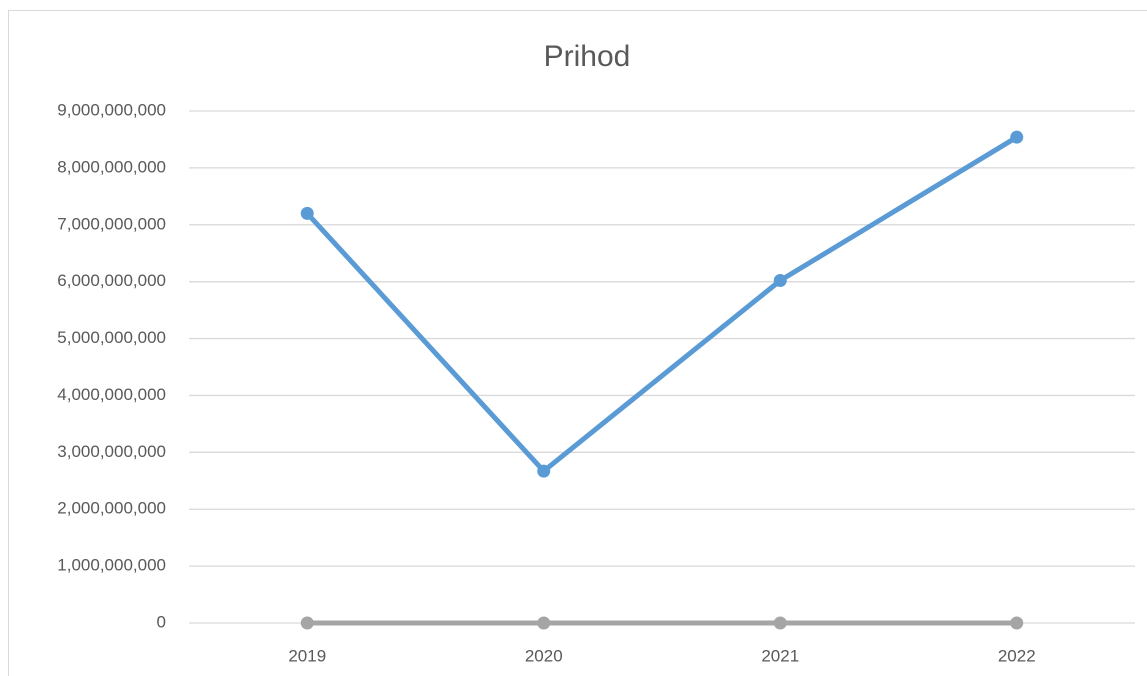 This screenshot has height=676, width=1147. What do you see at coordinates (111, 394) in the screenshot?
I see `y-tick-label: 4,000,000,000` at bounding box center [111, 394].